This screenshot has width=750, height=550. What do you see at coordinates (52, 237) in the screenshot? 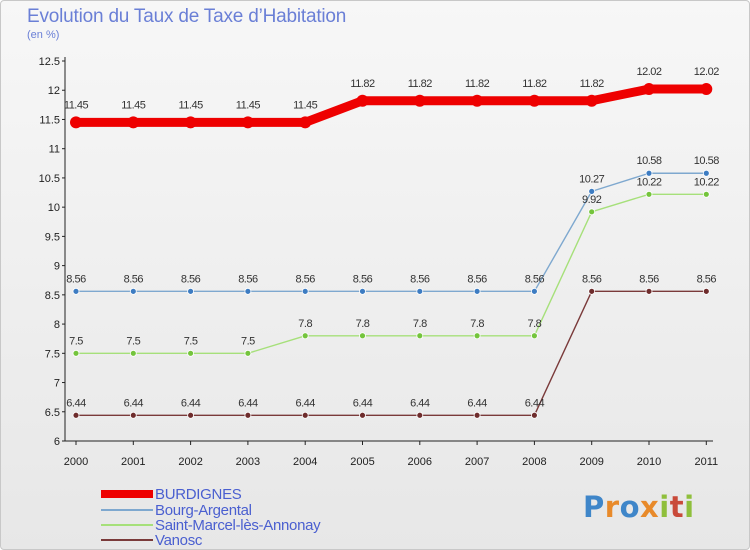
I see `y-tick-label: 9.5` at bounding box center [52, 237].